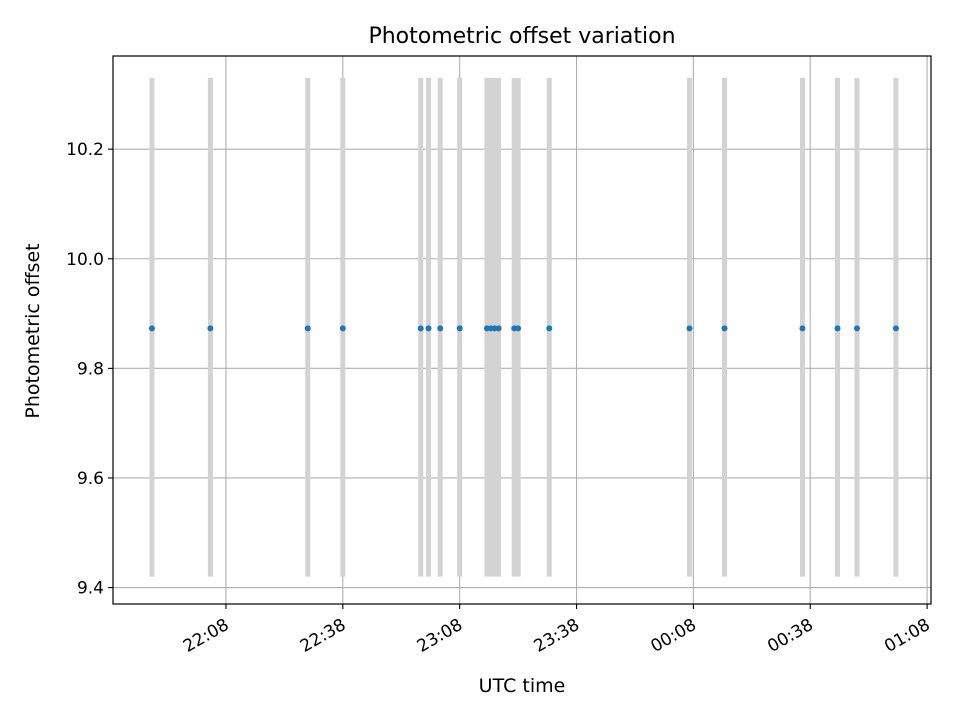 The height and width of the screenshot is (720, 960). What do you see at coordinates (90, 479) in the screenshot?
I see `y-tick-label: 9.6` at bounding box center [90, 479].